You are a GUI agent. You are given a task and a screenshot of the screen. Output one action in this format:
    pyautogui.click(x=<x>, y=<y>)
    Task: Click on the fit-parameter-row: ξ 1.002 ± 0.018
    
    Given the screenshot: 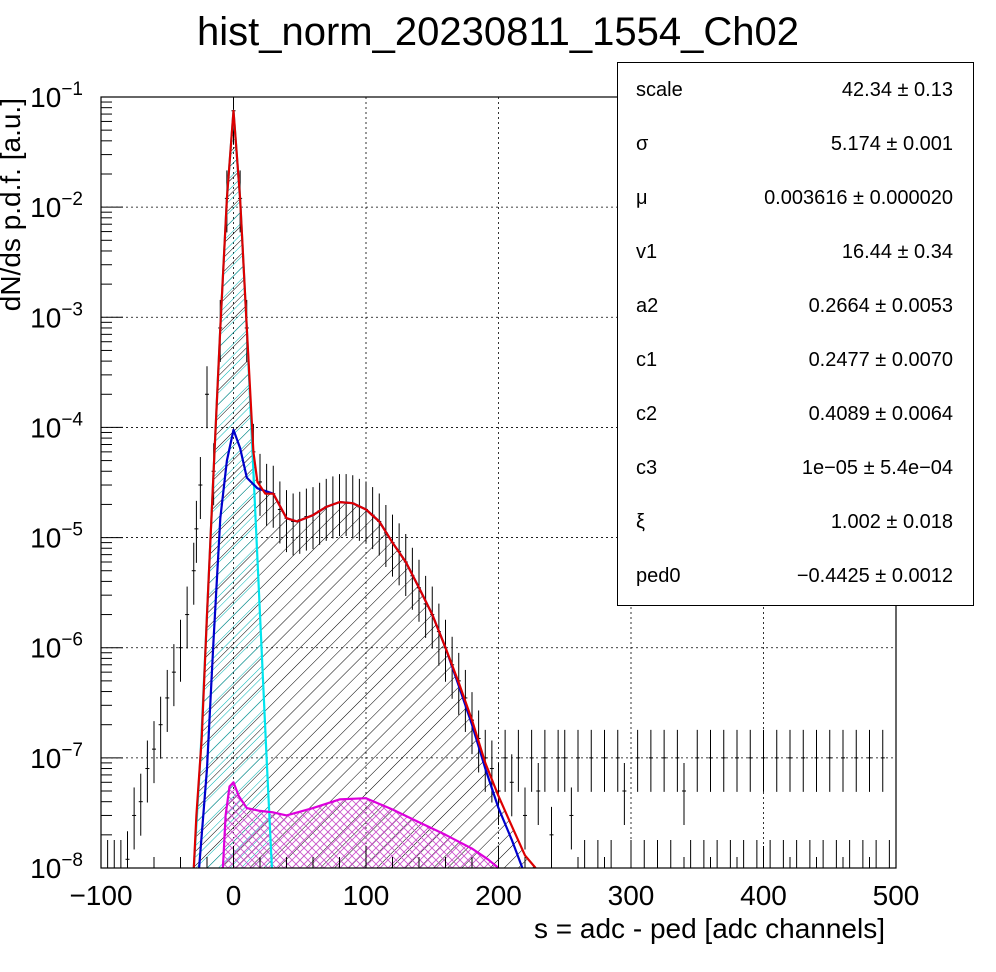 What is the action you would take?
    pyautogui.click(x=795, y=522)
    